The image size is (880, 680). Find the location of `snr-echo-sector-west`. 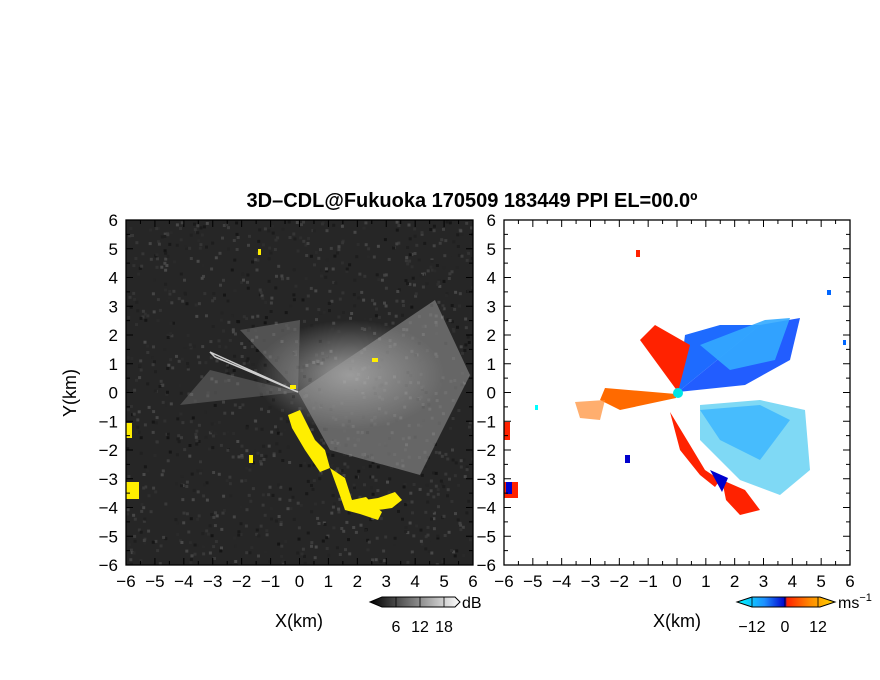

snr-echo-sector-west is located at coordinates (239, 387).